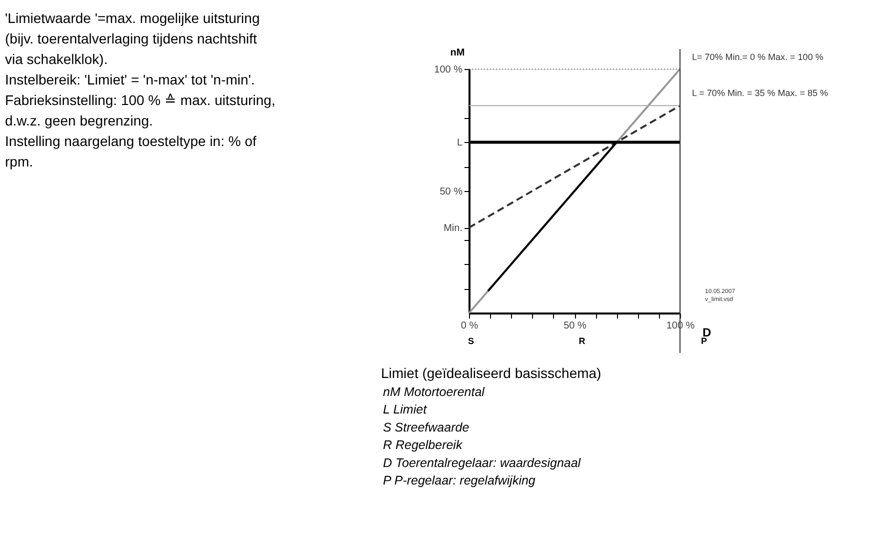  What do you see at coordinates (457, 53) in the screenshot?
I see `y-axis-title: nM` at bounding box center [457, 53].